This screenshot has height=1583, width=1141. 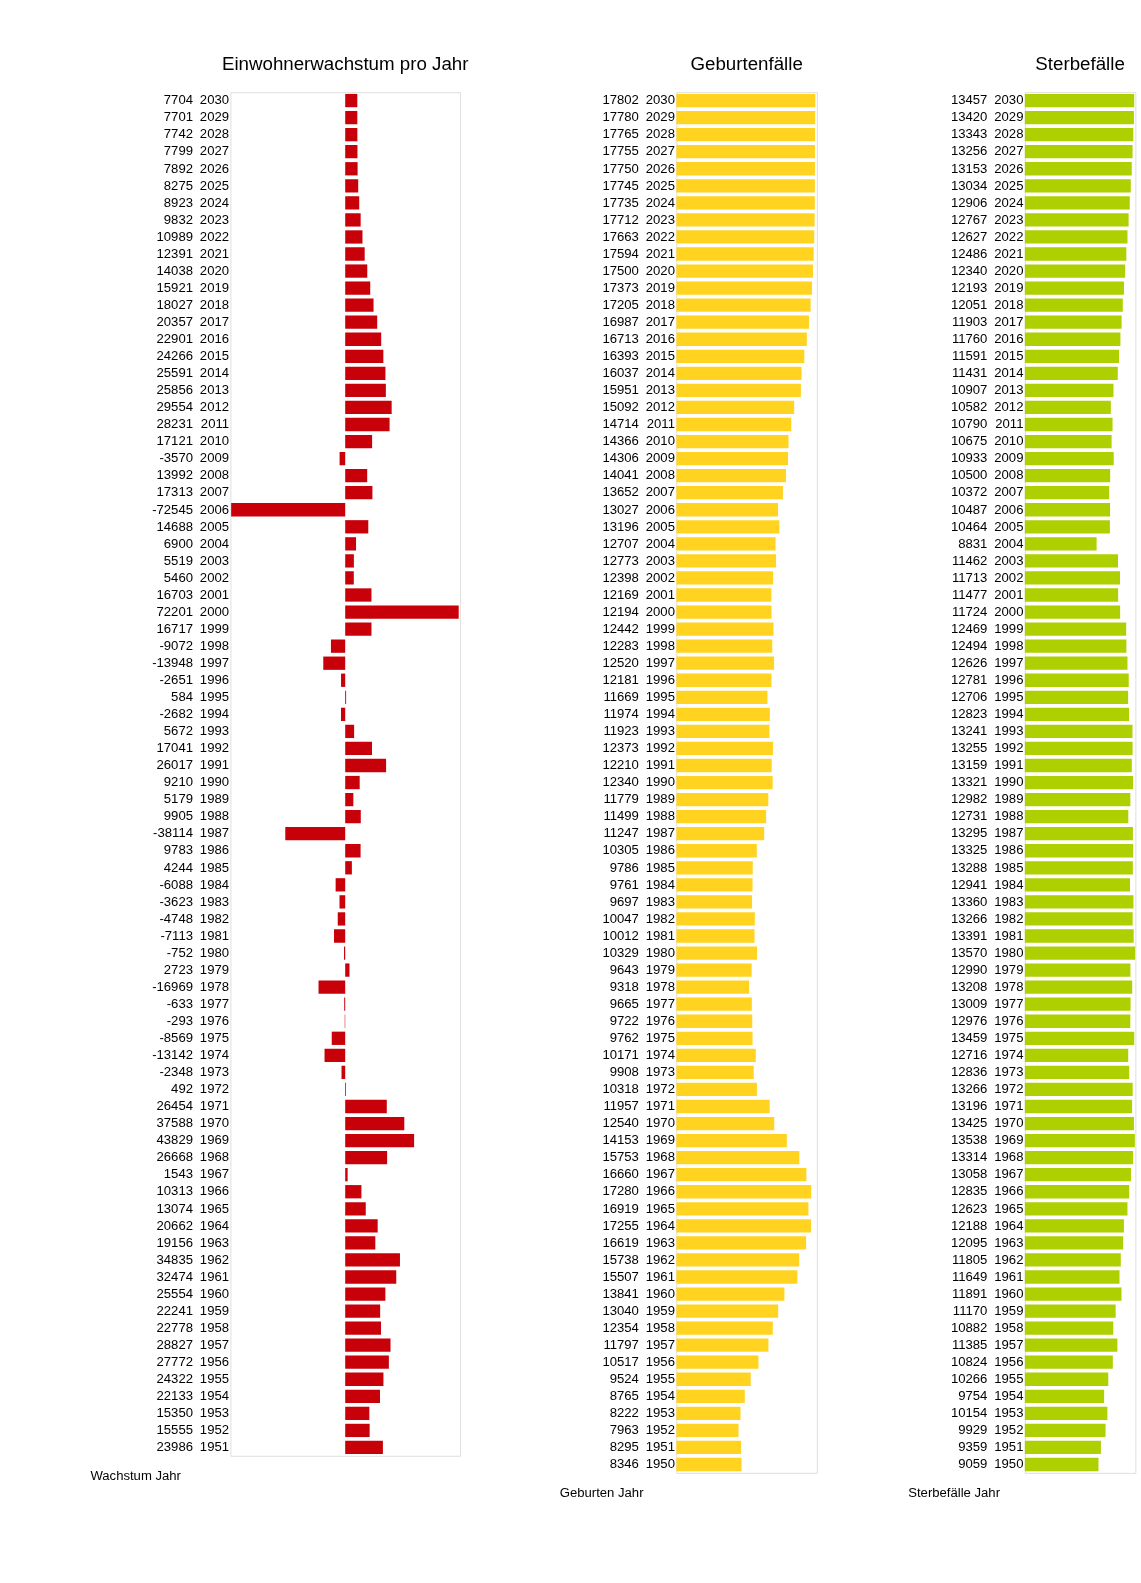 What do you see at coordinates (660, 1344) in the screenshot?
I see `y-tick-label: 1957` at bounding box center [660, 1344].